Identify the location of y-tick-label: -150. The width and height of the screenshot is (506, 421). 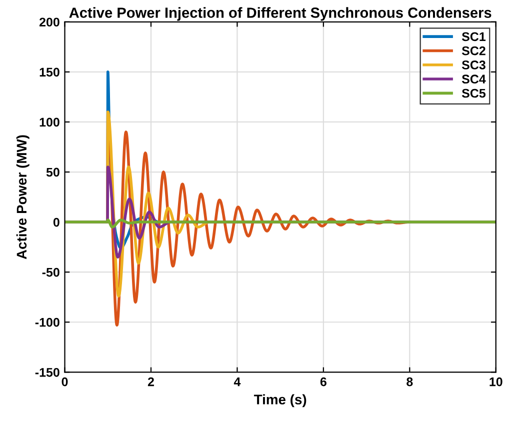
(47, 372).